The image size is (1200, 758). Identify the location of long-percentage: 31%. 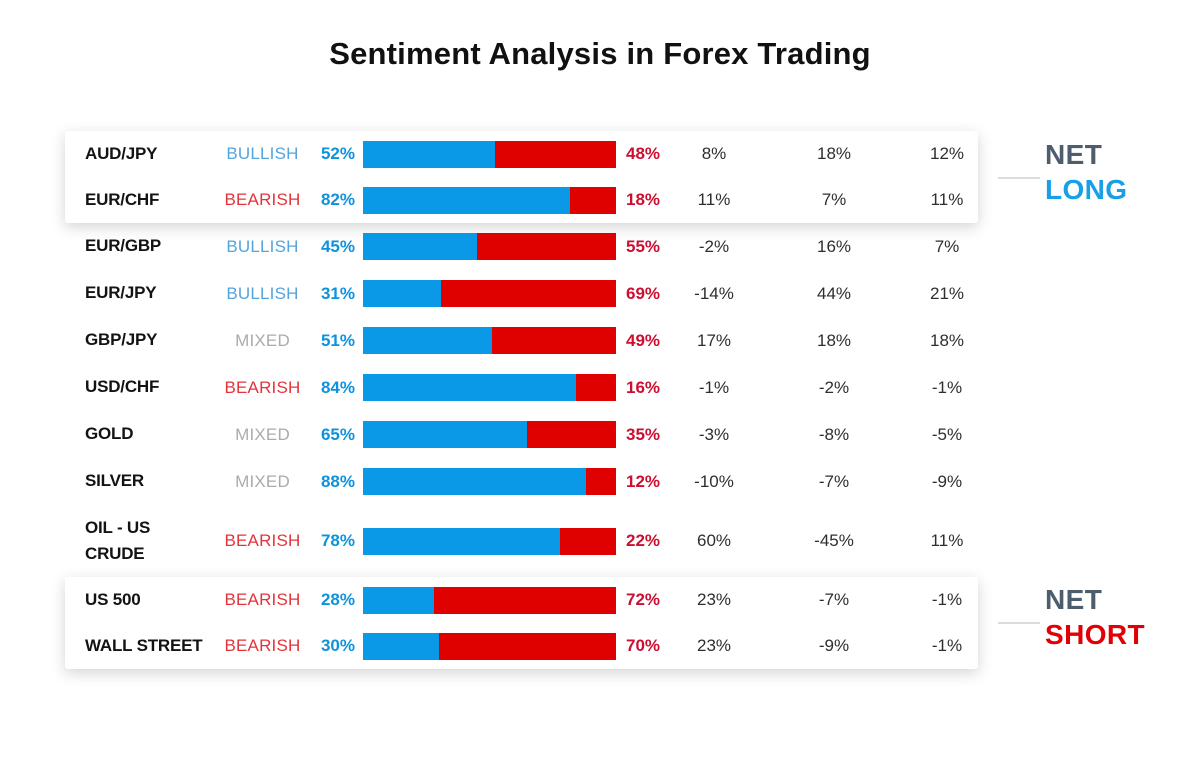
(337, 293).